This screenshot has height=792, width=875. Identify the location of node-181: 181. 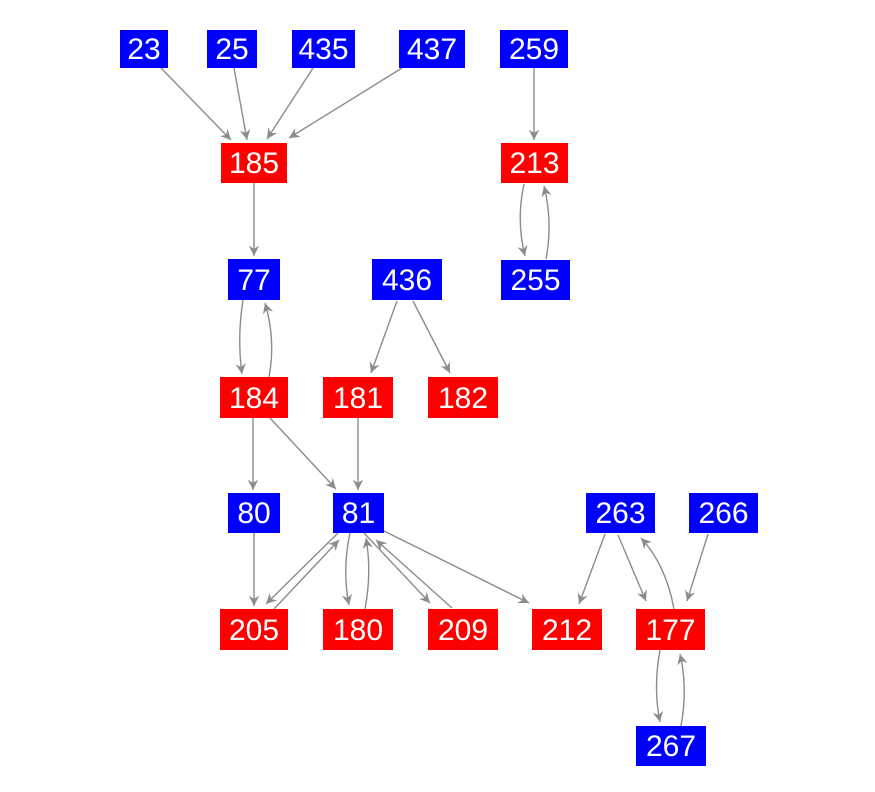
(358, 397).